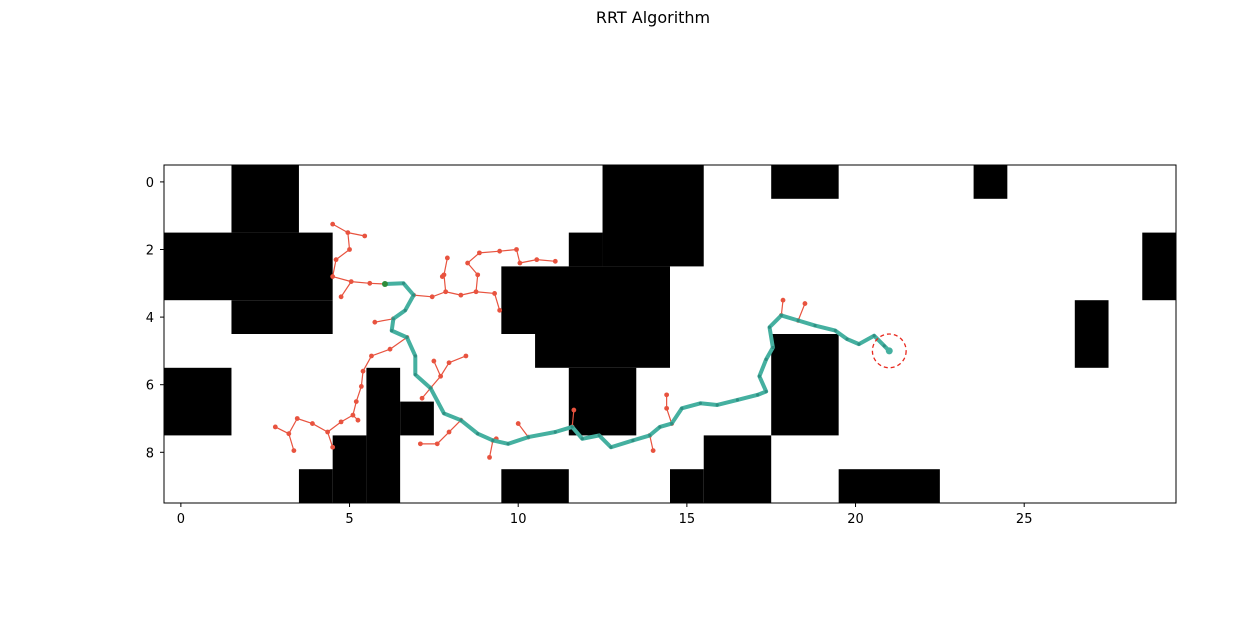 This screenshot has width=1248, height=640. Describe the element at coordinates (605, 515) in the screenshot. I see `x-axis: 0 5 10 15 20 25` at that location.